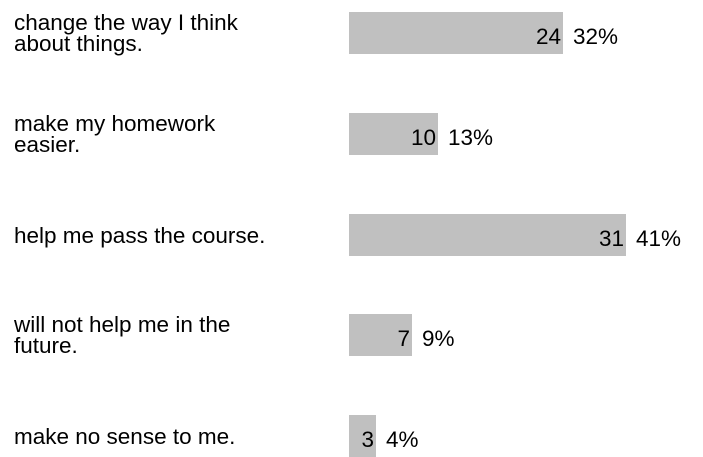 The height and width of the screenshot is (457, 703). I want to click on chart-row: help me pass the course. 31 41%, so click(351, 235).